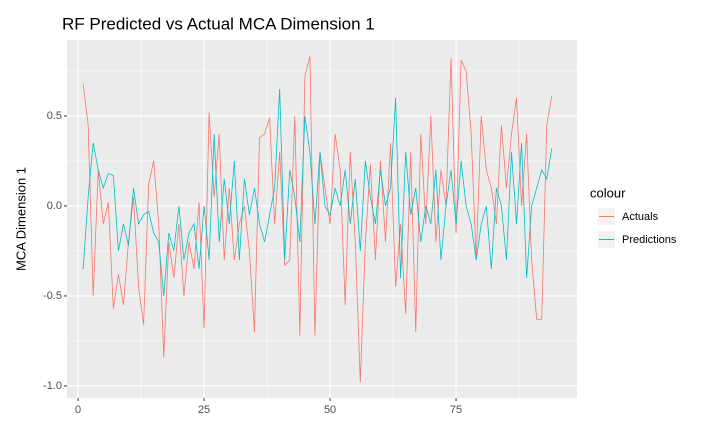  Describe the element at coordinates (456, 410) in the screenshot. I see `x-tick-label: 75` at that location.